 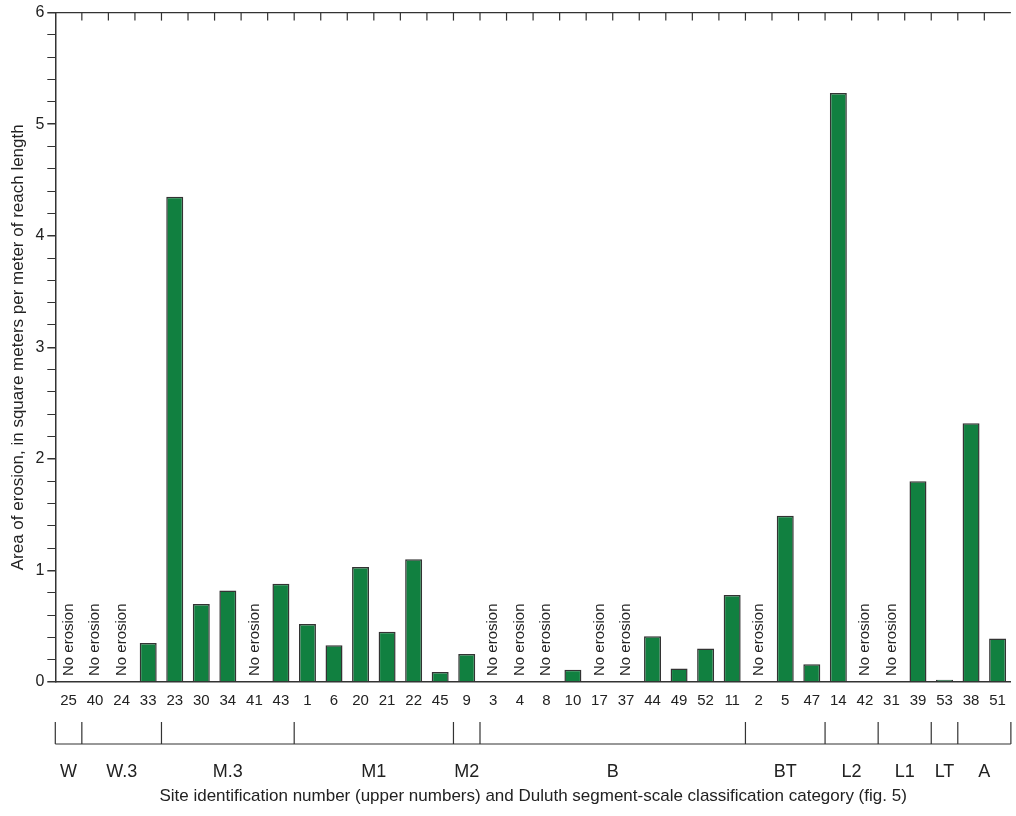 What do you see at coordinates (281, 700) in the screenshot?
I see `x-tick-label: 43` at bounding box center [281, 700].